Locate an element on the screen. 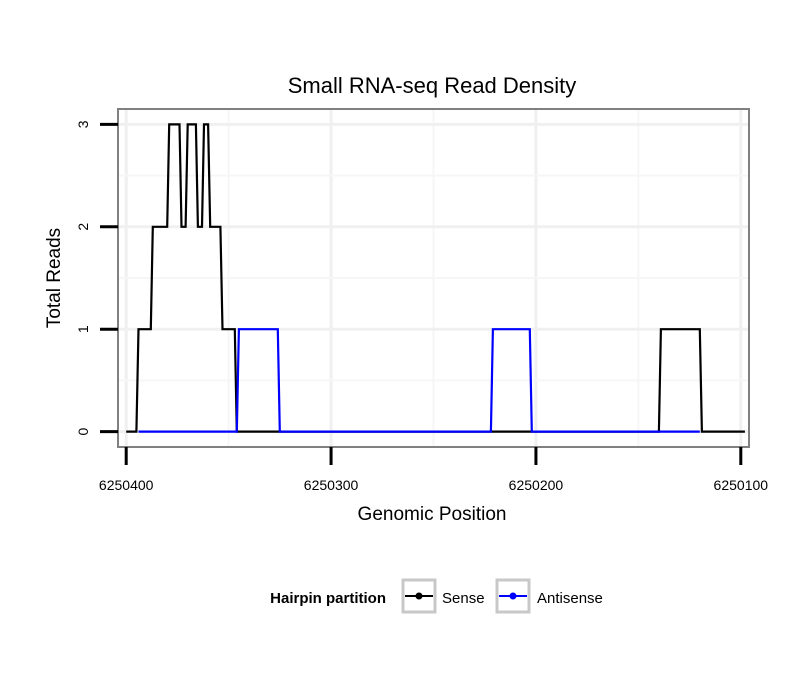 This screenshot has width=810, height=690. legend-marker-antisense is located at coordinates (513, 596).